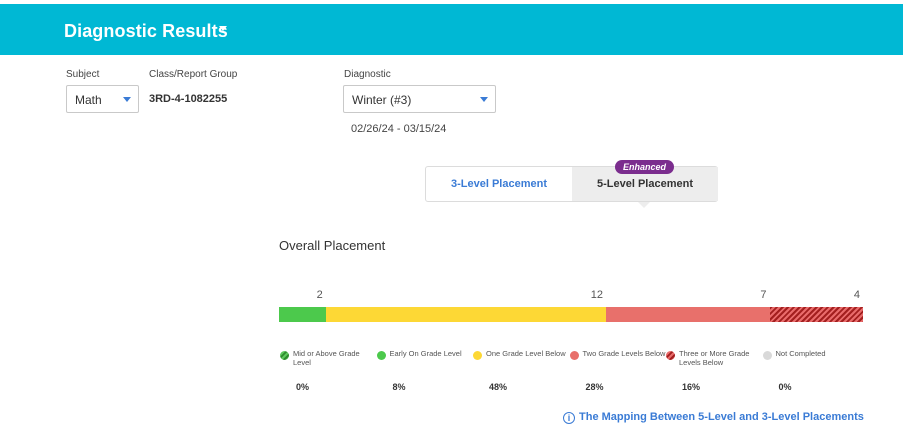 The width and height of the screenshot is (903, 439). I want to click on page-title: Diagnostic Results, so click(146, 31).